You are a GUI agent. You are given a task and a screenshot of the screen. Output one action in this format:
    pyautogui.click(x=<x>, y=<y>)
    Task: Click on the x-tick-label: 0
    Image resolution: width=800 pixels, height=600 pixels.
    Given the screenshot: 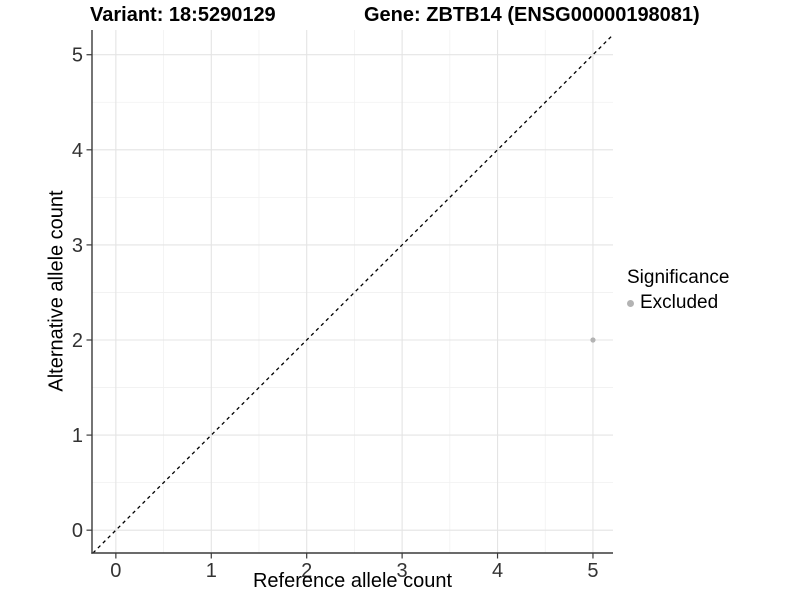 What is the action you would take?
    pyautogui.click(x=115, y=571)
    